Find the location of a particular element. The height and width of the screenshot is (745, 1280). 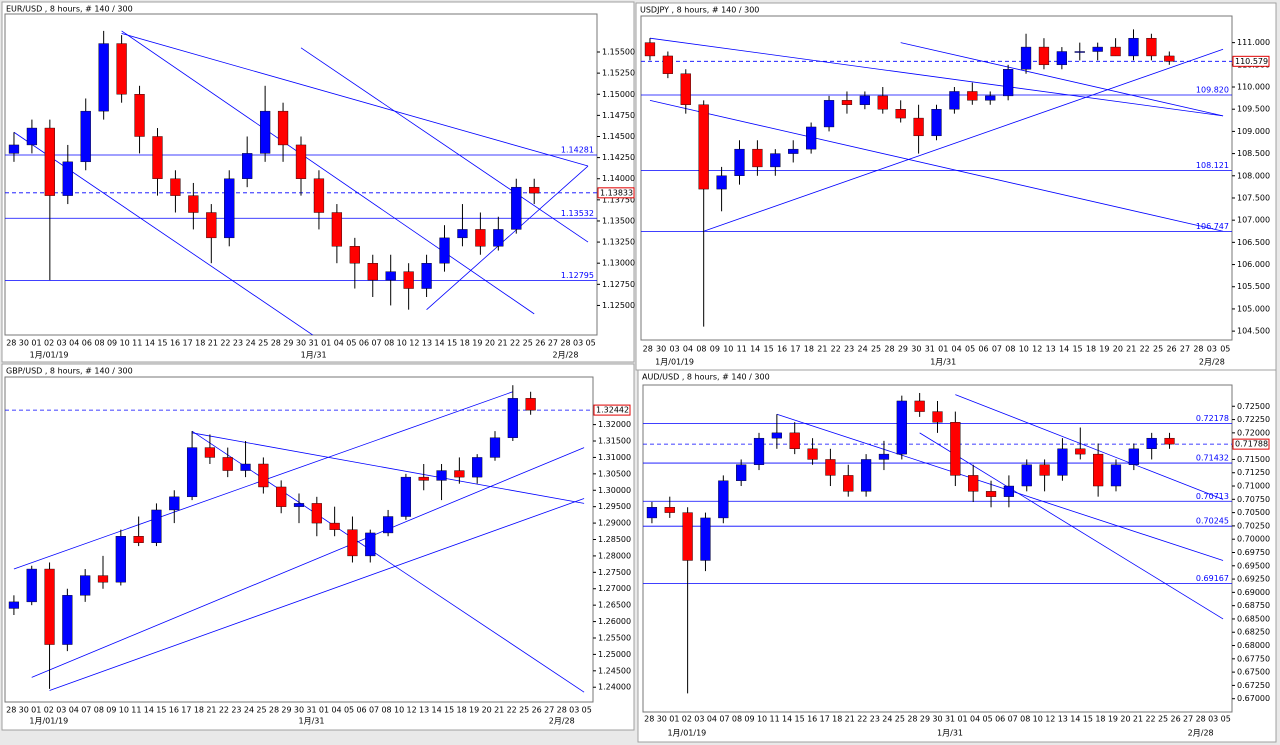

y-tick-label: 1.27500 is located at coordinates (614, 572).